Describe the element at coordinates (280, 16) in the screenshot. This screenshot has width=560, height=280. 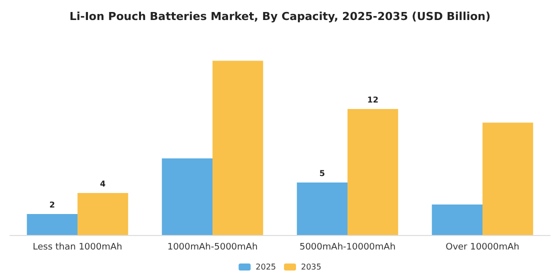
I see `chart-title: Li-Ion Pouch Batteries Market, By Capacity, 2025-2035 (USD Billion)` at that location.